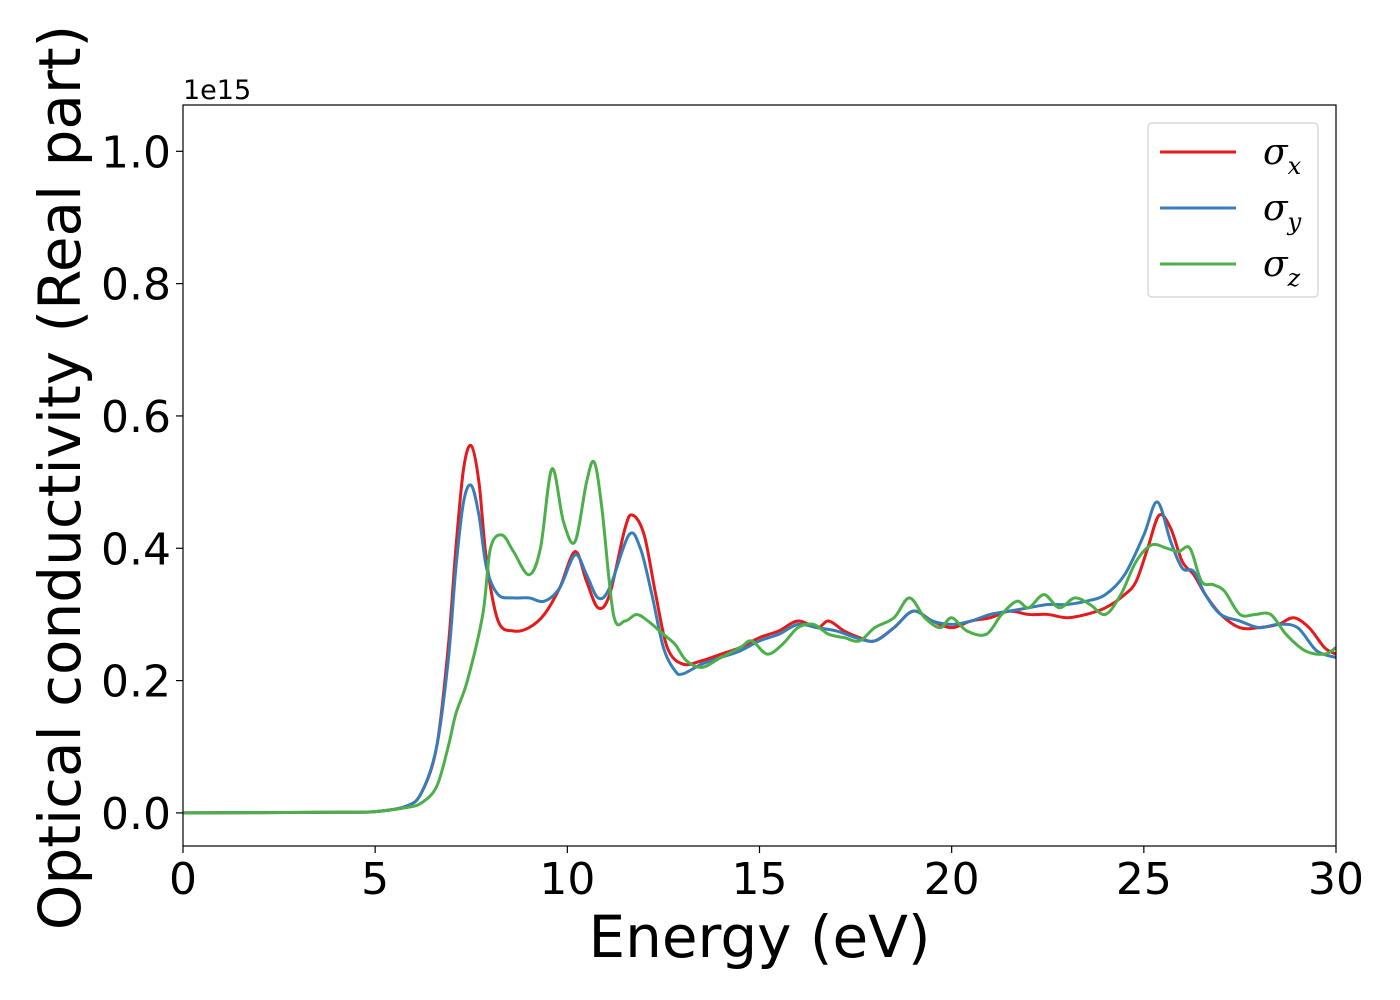 This screenshot has height=1000, width=1400. Describe the element at coordinates (142, 483) in the screenshot. I see `y-axis: 0.0 0.2 0.4 0.6 0.8 1.0` at that location.